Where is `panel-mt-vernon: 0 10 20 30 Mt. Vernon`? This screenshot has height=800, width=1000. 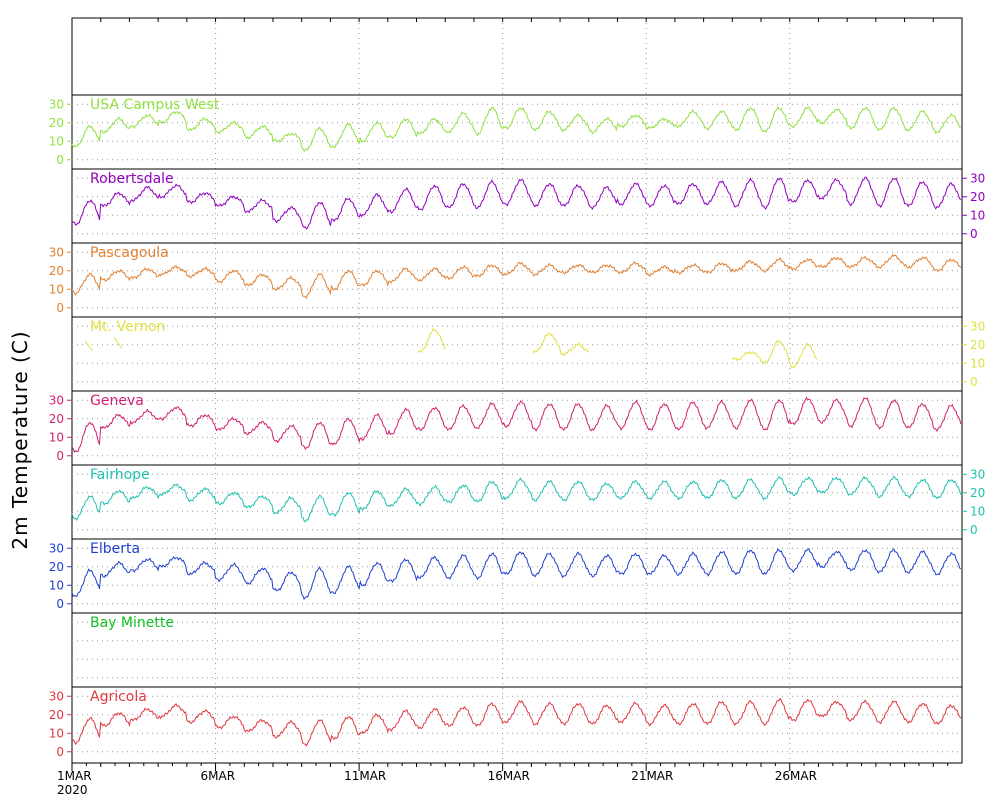
panel-mt-vernon: 0 10 20 30 Mt. Vernon is located at coordinates (528, 352).